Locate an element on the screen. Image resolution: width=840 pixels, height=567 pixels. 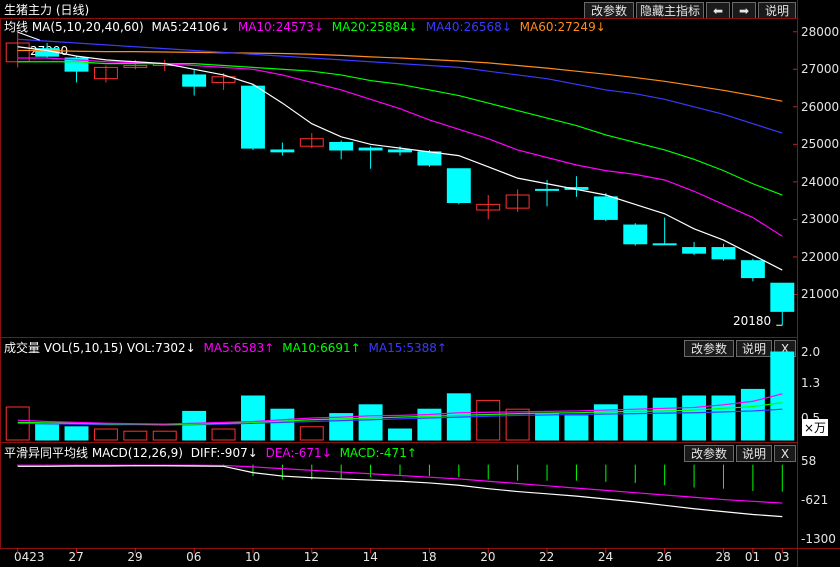
price-tick: 27000 is located at coordinates (820, 69).